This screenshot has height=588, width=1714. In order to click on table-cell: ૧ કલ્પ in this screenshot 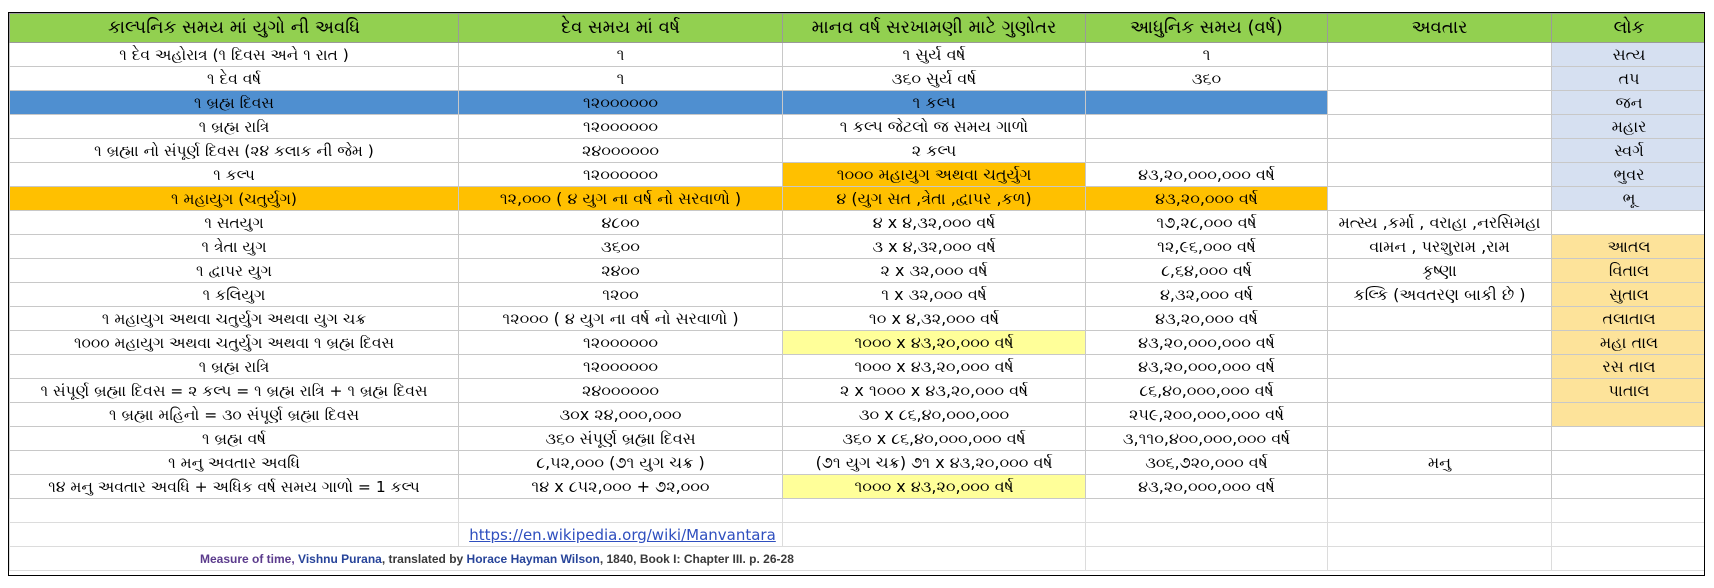, I will do `click(234, 174)`.